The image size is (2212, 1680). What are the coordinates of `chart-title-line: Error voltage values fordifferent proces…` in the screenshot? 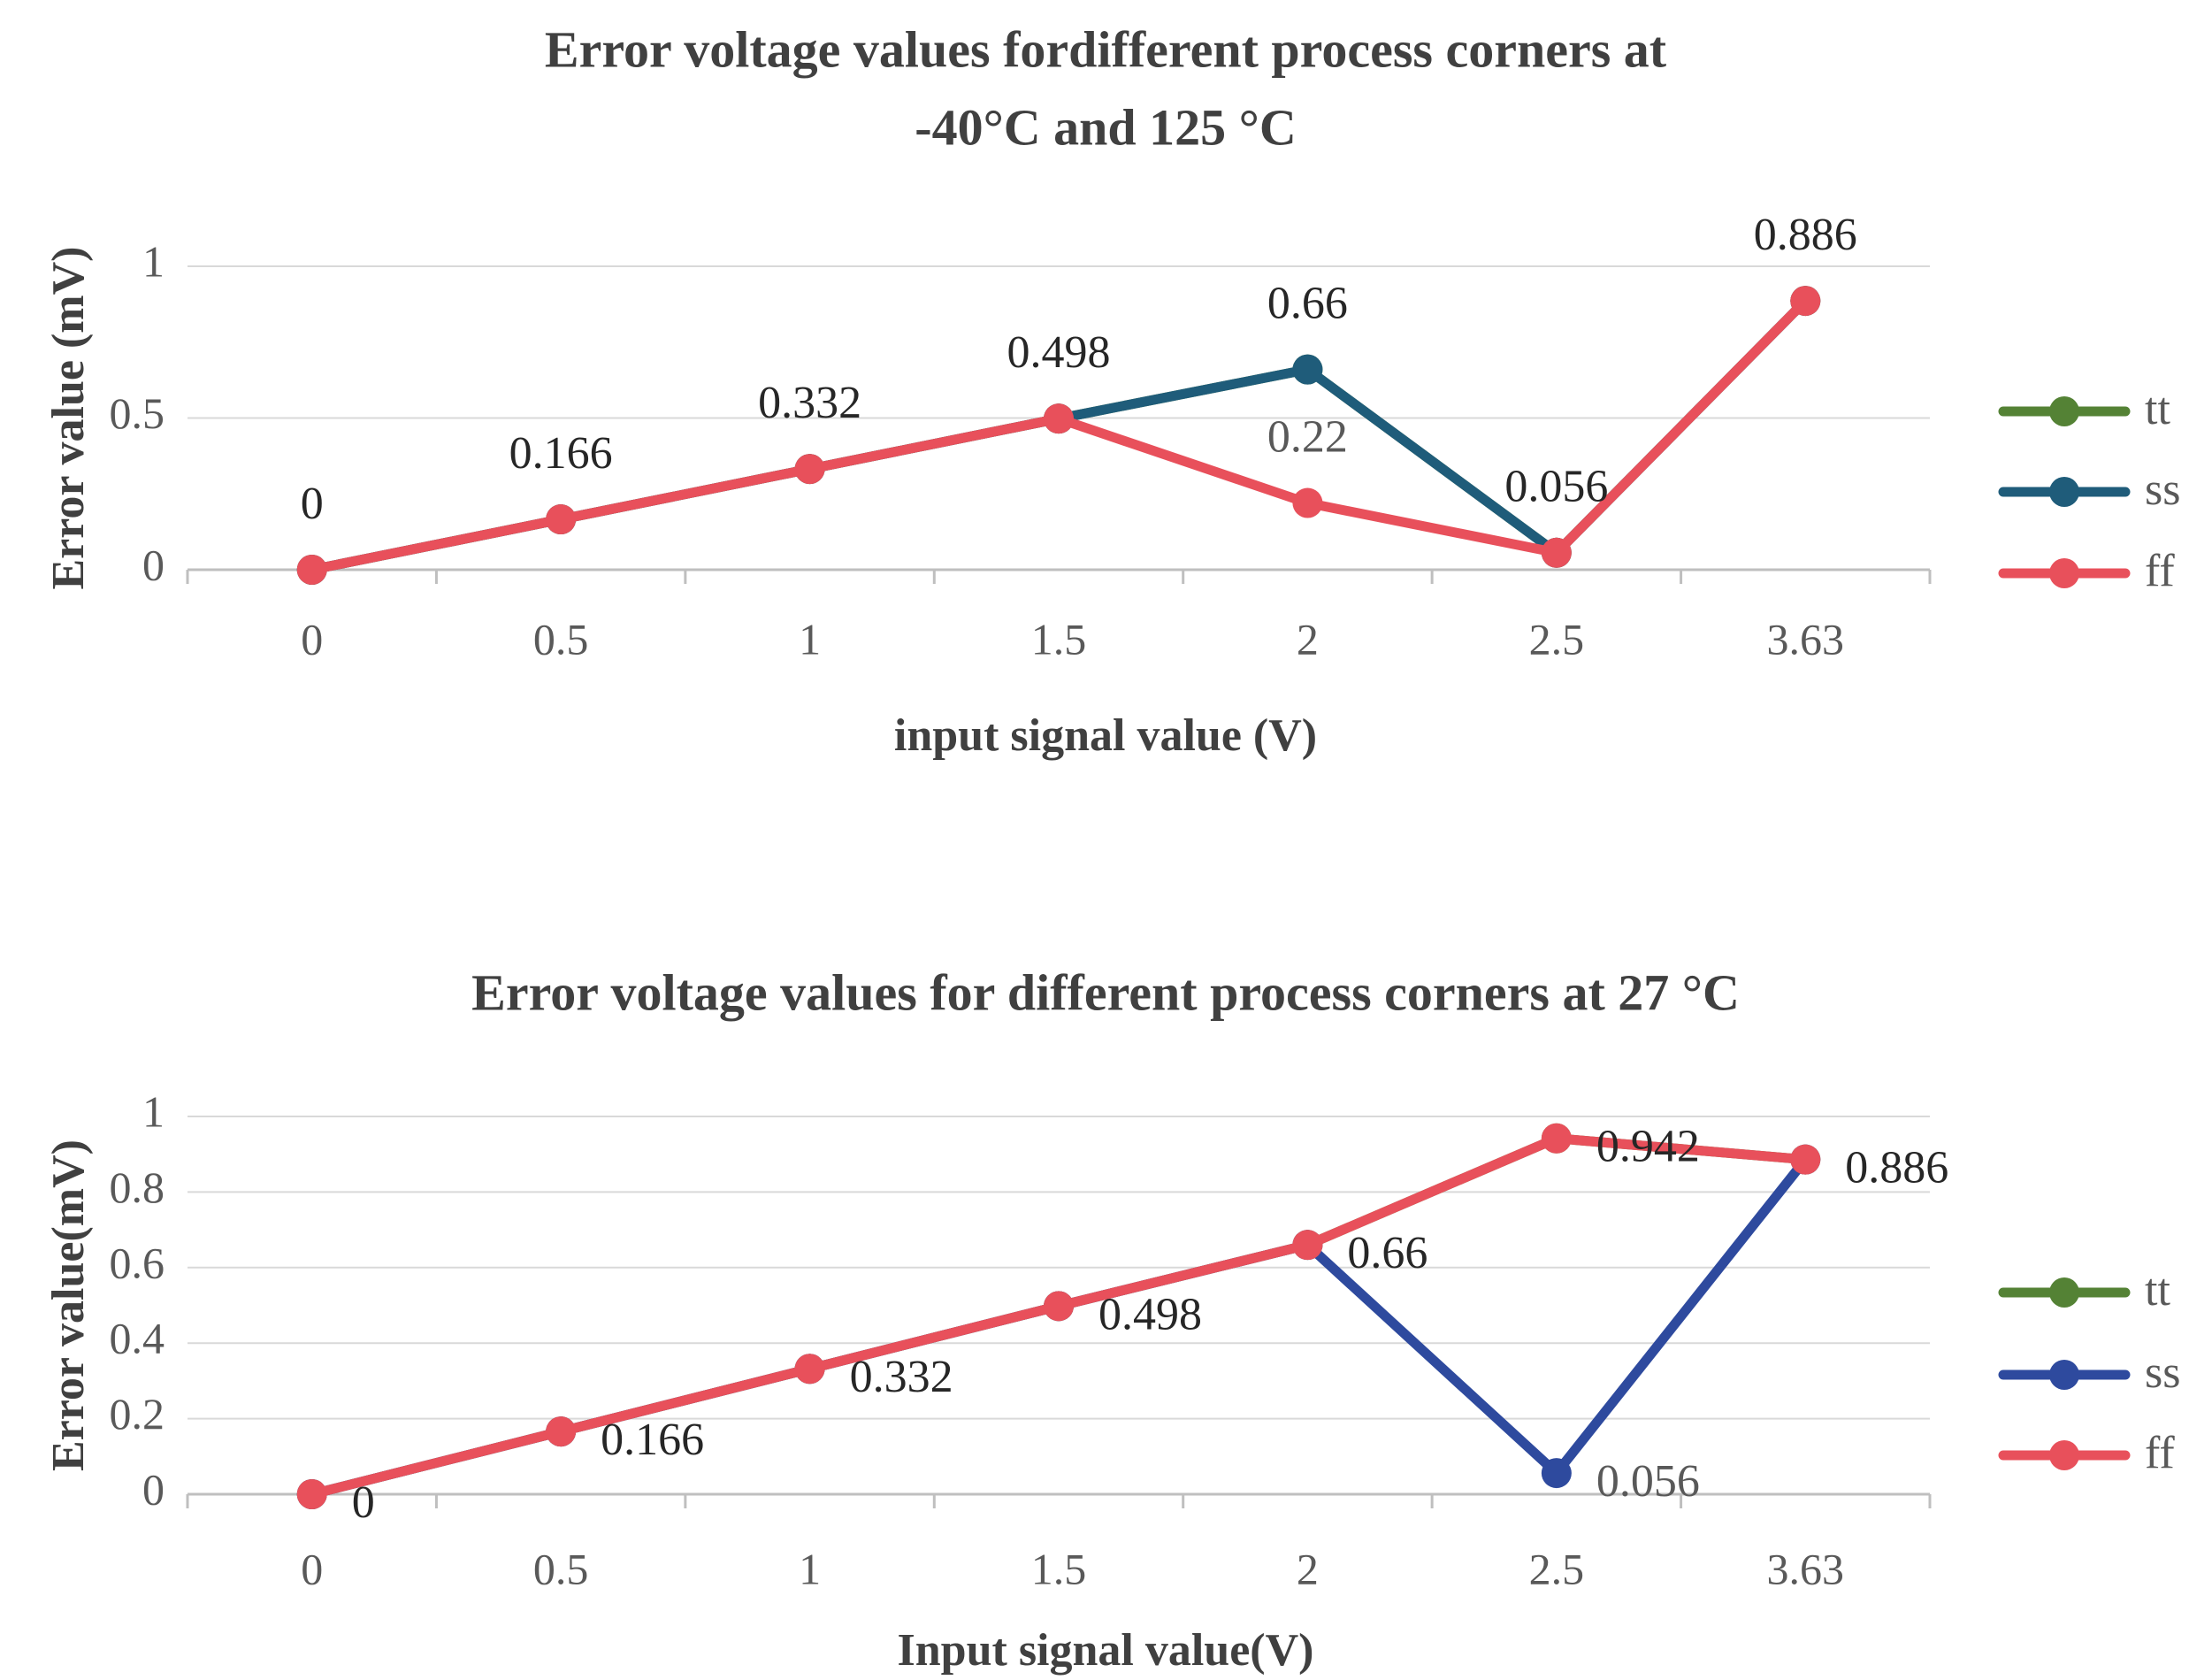 It's located at (1106, 49).